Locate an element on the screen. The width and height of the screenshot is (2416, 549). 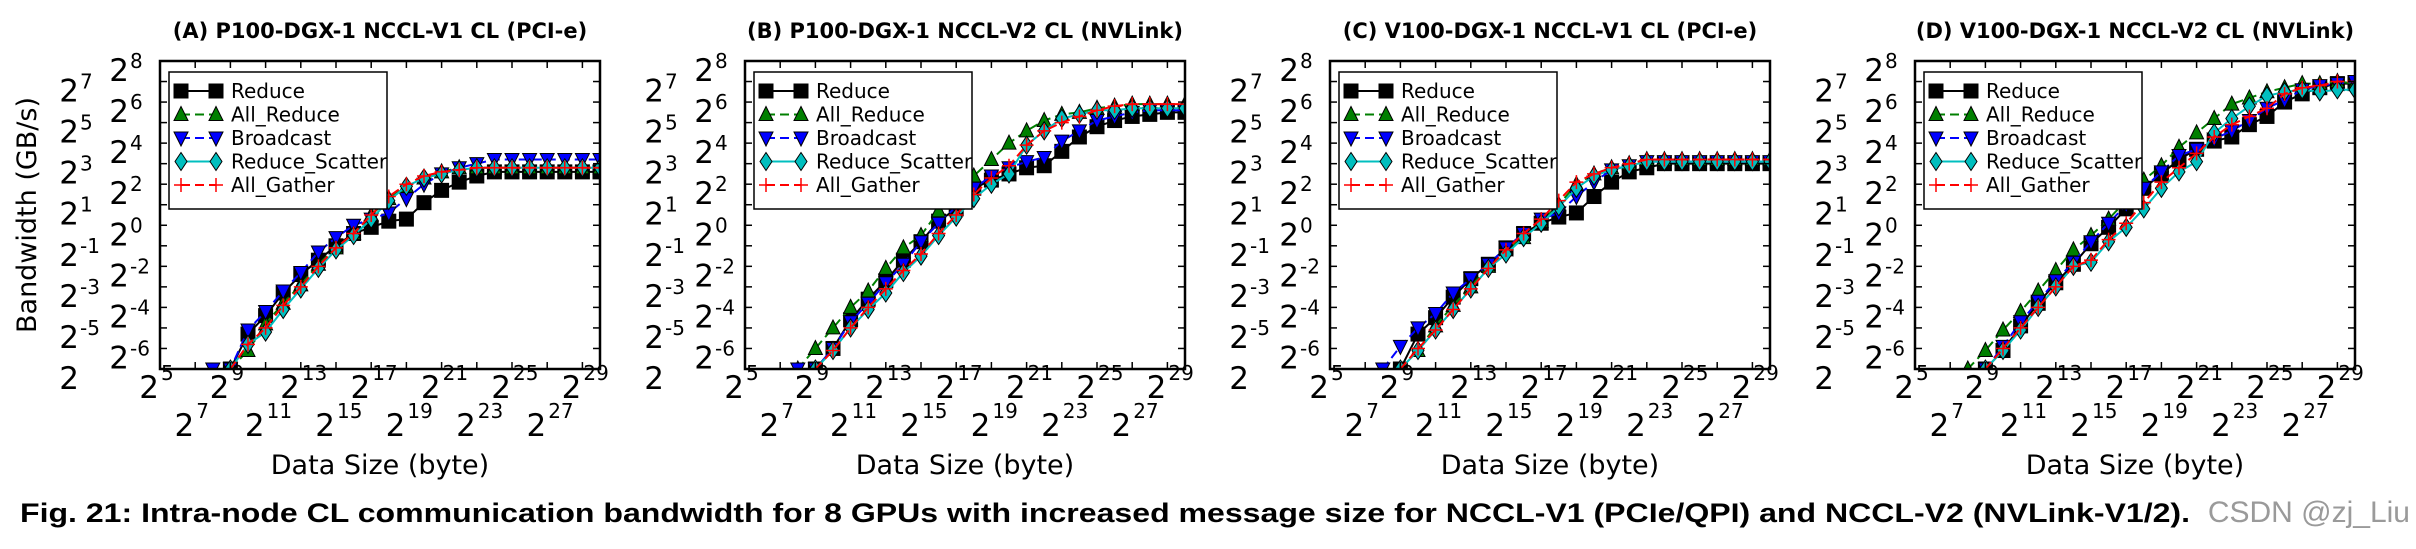
legend-entry-broadcast: Broadcast is located at coordinates (252, 138).